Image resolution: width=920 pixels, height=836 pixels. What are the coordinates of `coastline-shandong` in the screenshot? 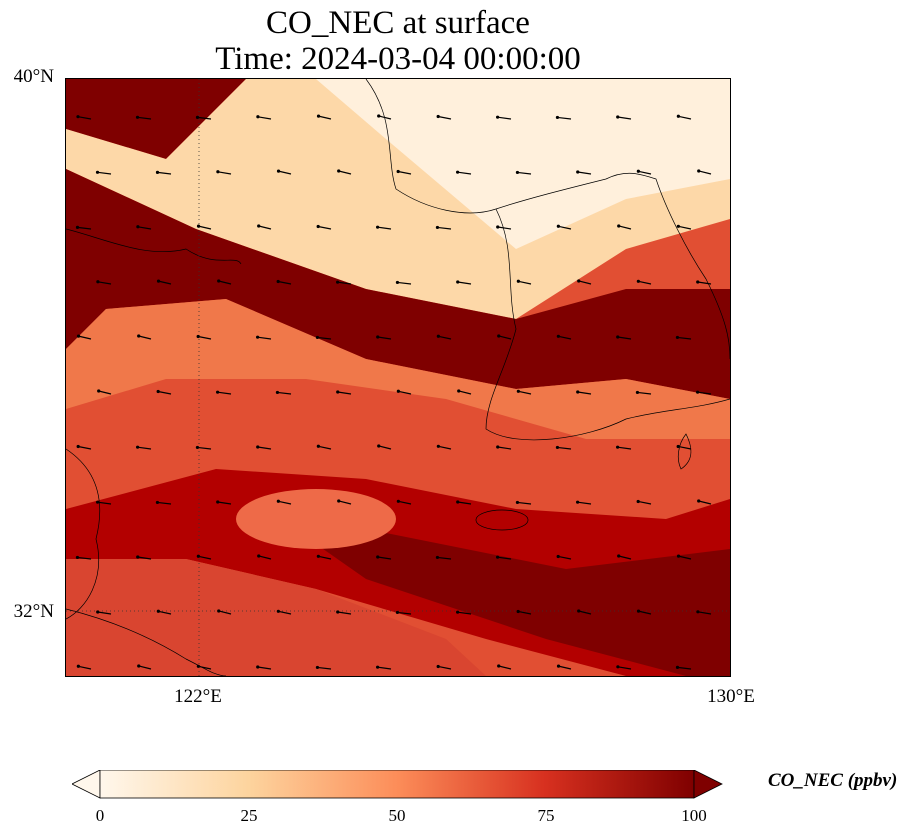 It's located at (154, 246).